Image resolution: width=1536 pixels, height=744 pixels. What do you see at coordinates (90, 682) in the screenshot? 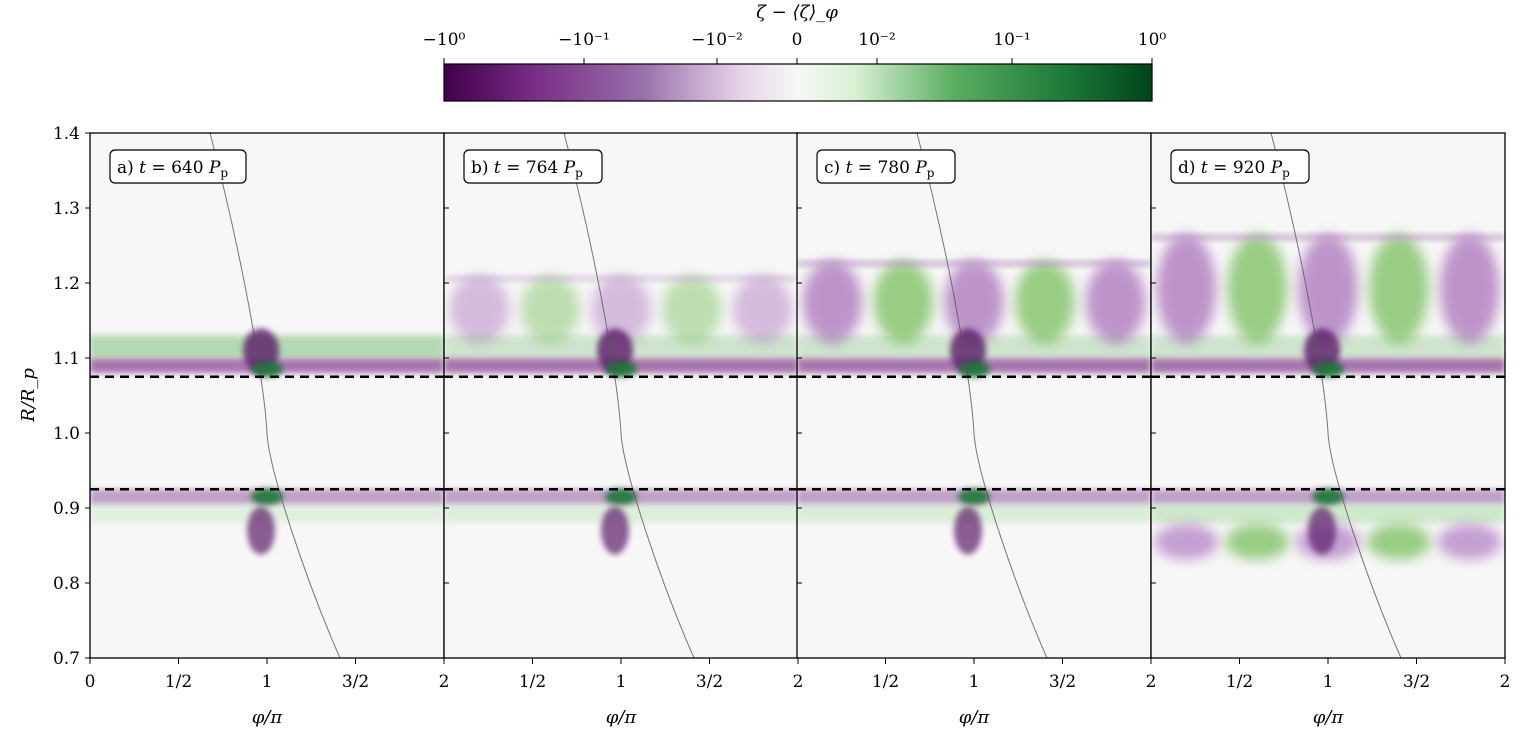
I see `x-tick-label: 0` at bounding box center [90, 682].